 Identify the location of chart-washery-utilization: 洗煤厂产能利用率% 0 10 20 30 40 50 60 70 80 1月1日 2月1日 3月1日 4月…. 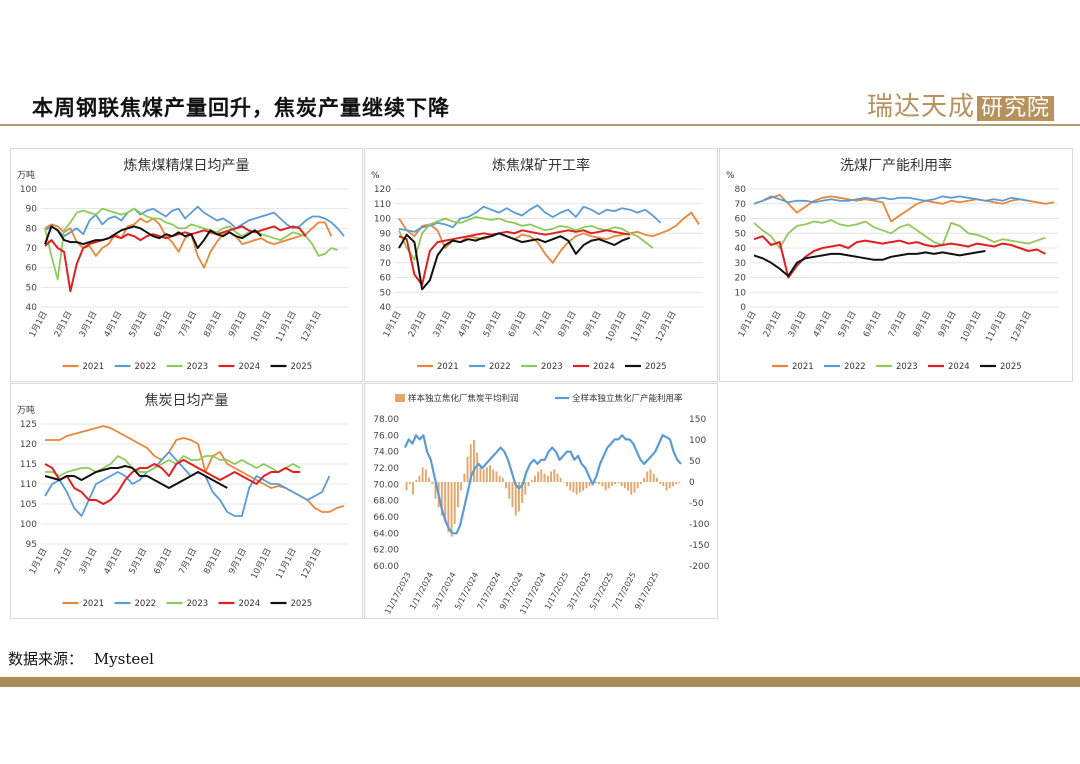
(892, 264).